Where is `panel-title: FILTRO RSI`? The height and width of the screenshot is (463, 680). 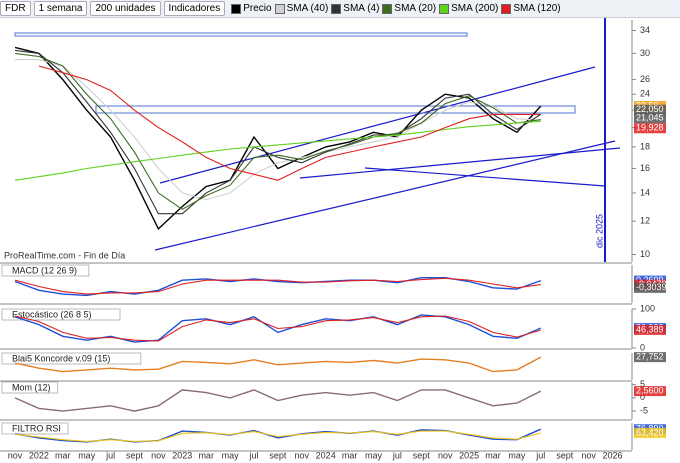
panel-title: FILTRO RSI is located at coordinates (36, 428).